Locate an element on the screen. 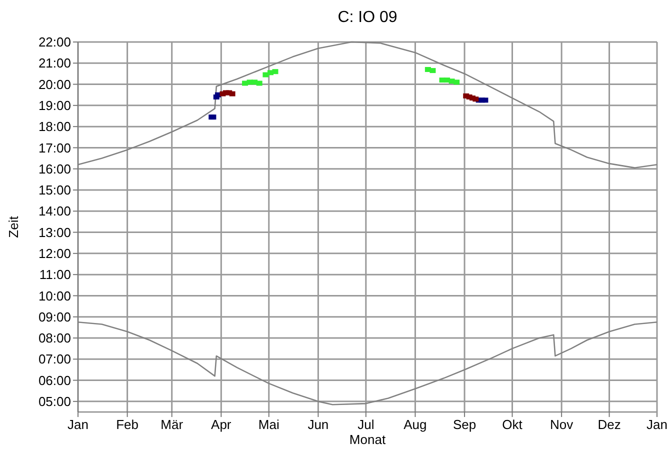  y-tick-label: 07:00 is located at coordinates (54, 359).